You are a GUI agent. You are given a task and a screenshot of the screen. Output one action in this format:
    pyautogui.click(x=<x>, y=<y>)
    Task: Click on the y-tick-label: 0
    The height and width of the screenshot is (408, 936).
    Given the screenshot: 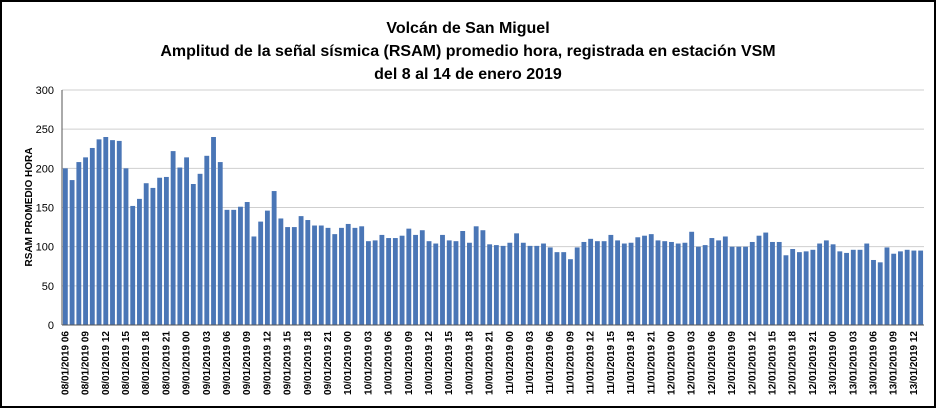 What is the action you would take?
    pyautogui.click(x=51, y=326)
    